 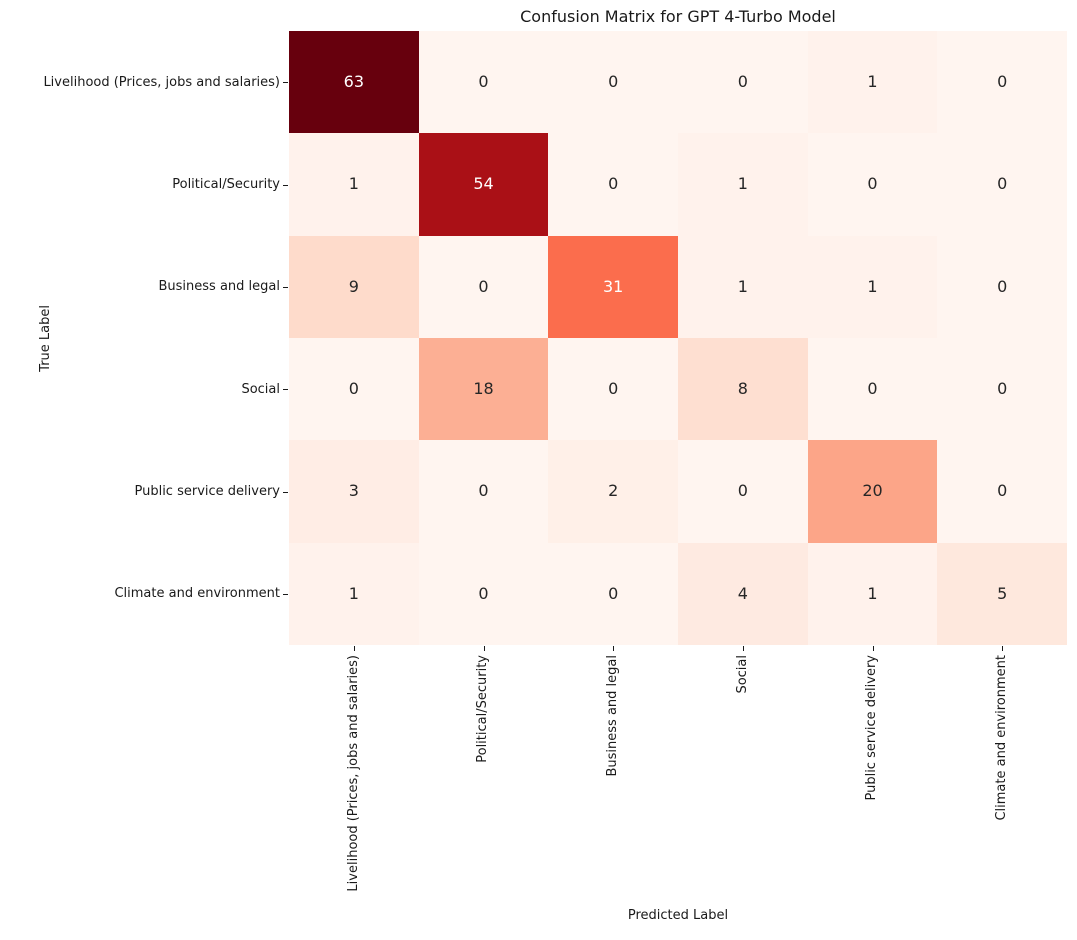 What do you see at coordinates (872, 491) in the screenshot?
I see `heatmap-cell-r4-c4: 20` at bounding box center [872, 491].